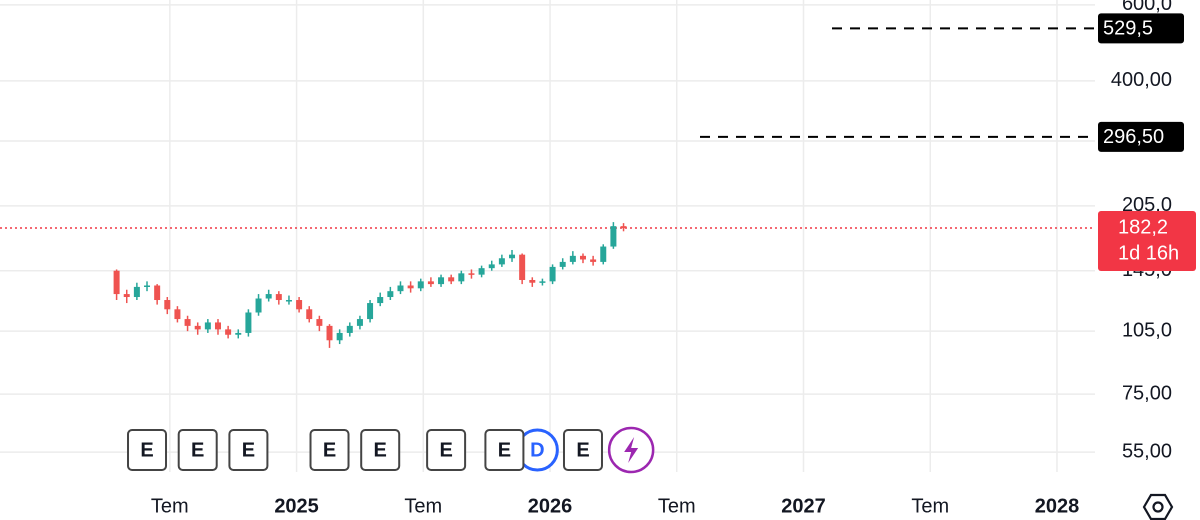 Image resolution: width=1200 pixels, height=520 pixels. I want to click on x-tick-label: 2028, so click(1057, 506).